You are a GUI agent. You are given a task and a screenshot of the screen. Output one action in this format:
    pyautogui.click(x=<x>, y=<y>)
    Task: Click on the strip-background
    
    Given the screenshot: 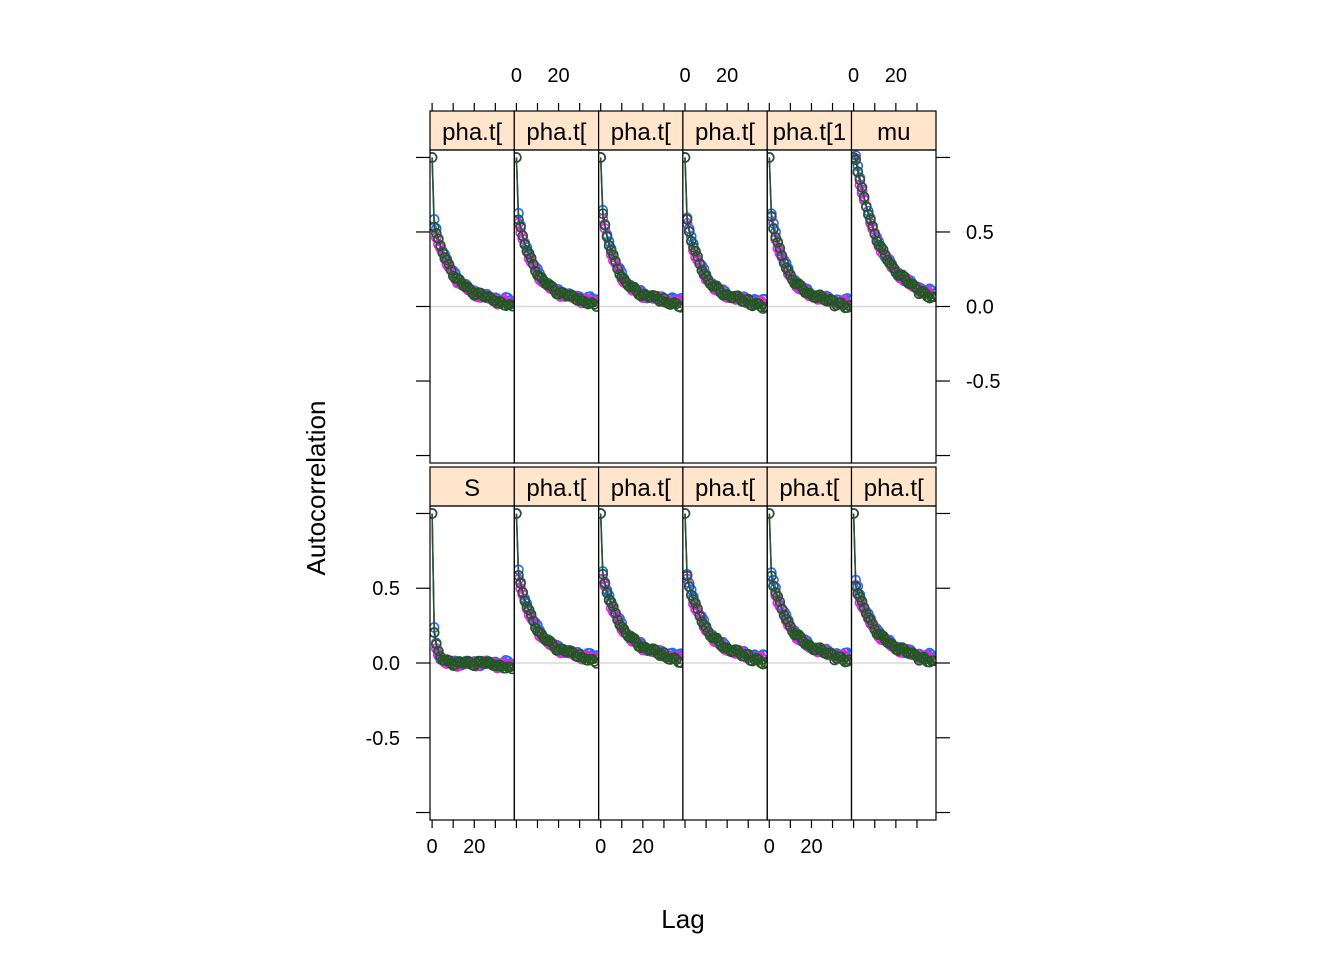 What is the action you would take?
    pyautogui.click(x=640, y=130)
    